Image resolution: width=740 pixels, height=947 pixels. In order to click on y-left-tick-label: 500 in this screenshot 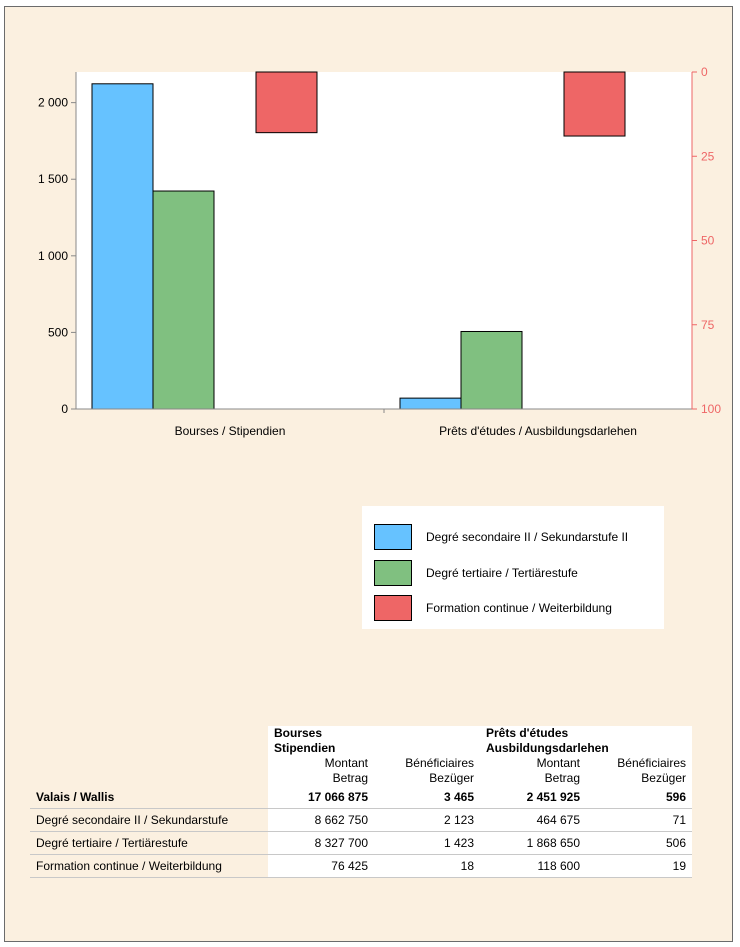, I will do `click(58, 332)`.